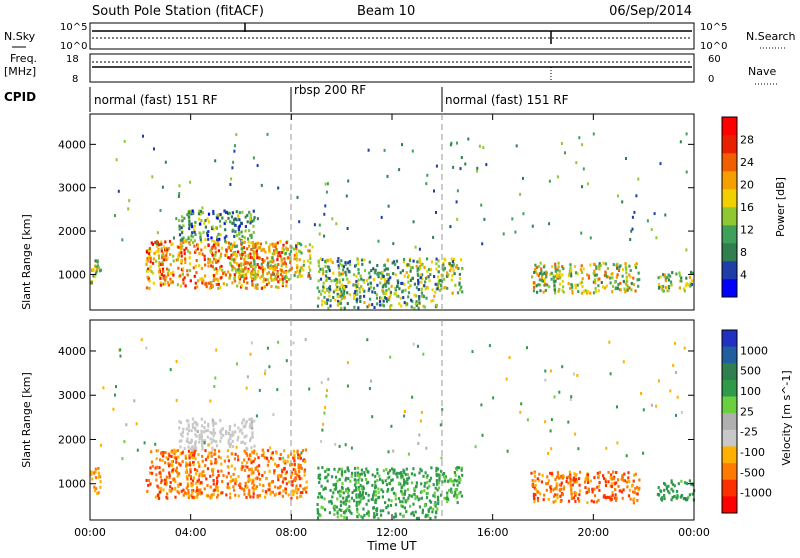 The width and height of the screenshot is (800, 558). What do you see at coordinates (729, 216) in the screenshot?
I see `power-colorbar-swatch` at bounding box center [729, 216].